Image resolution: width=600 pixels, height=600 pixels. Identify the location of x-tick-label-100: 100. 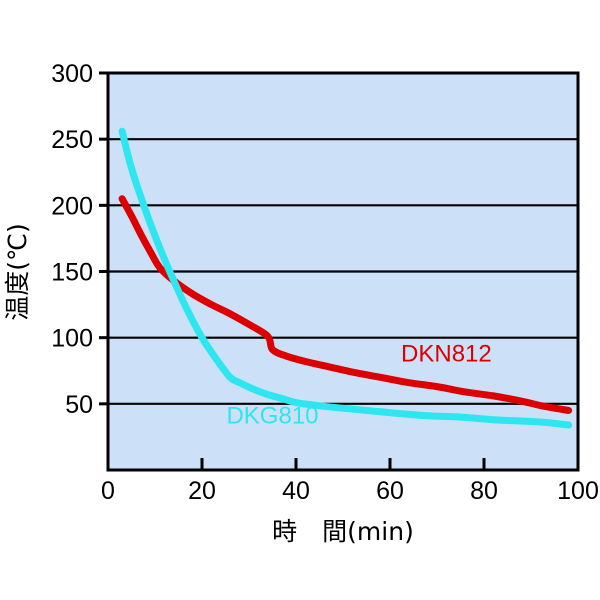
(578, 491).